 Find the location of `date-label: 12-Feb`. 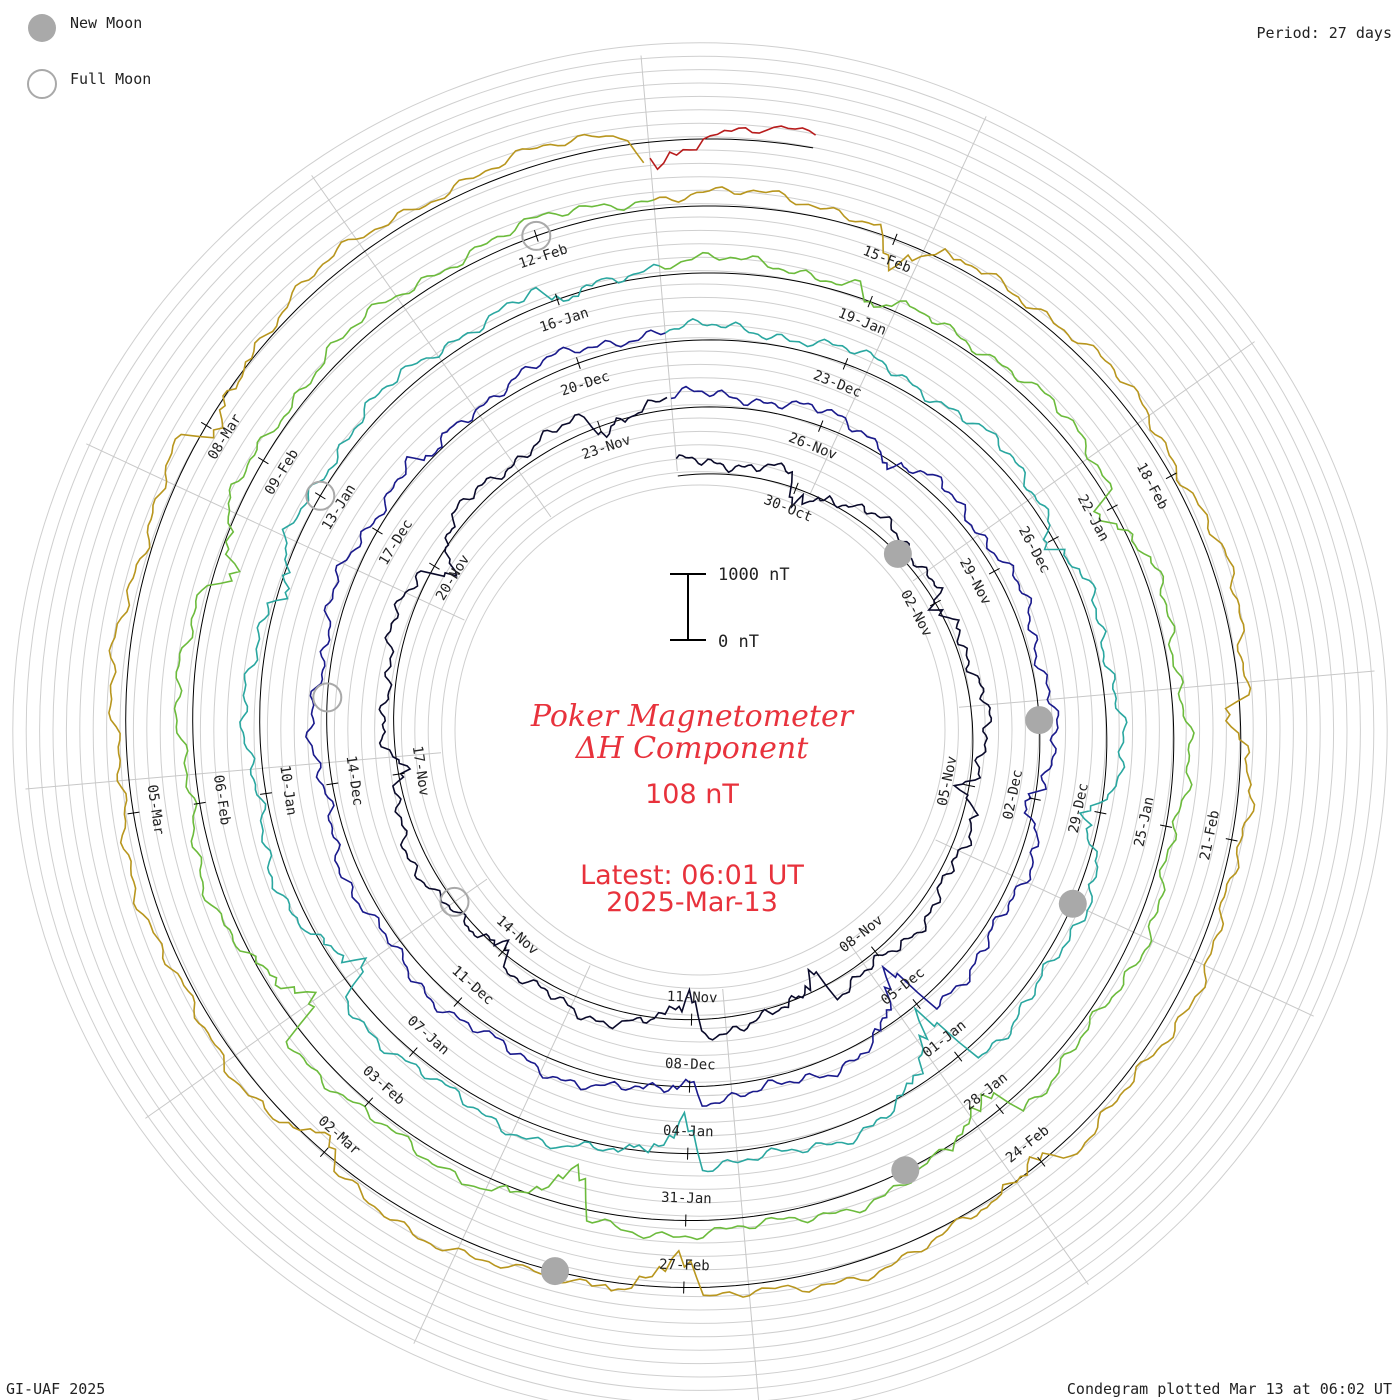

date-label: 12-Feb is located at coordinates (543, 256).